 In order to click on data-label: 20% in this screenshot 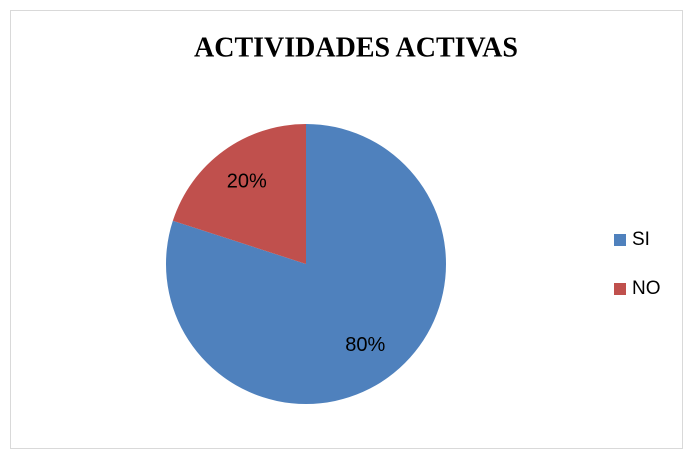, I will do `click(247, 182)`.